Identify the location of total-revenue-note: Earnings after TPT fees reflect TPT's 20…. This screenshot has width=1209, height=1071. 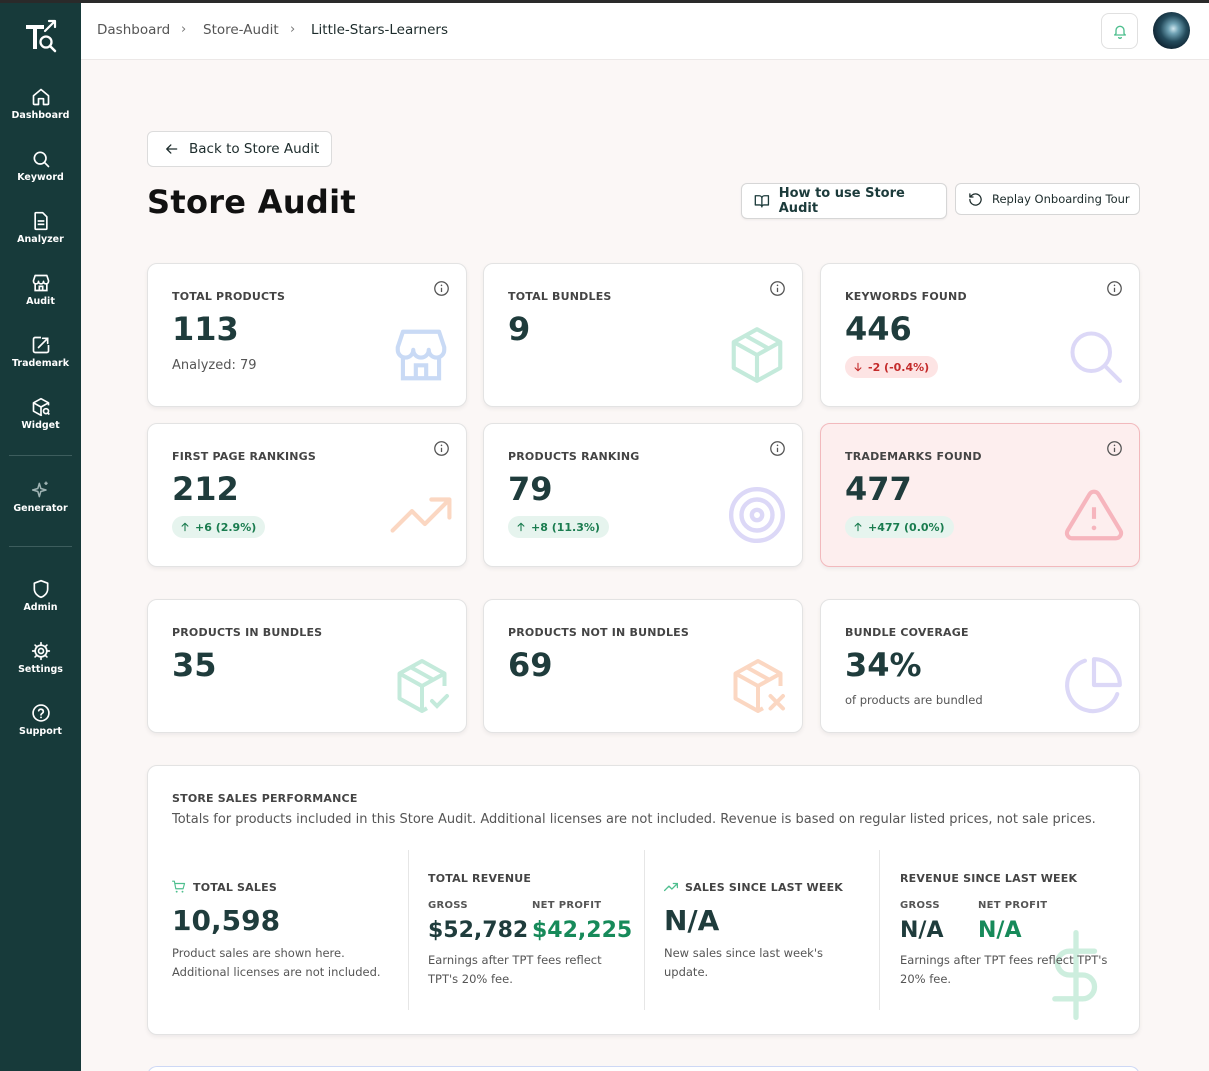
(515, 970).